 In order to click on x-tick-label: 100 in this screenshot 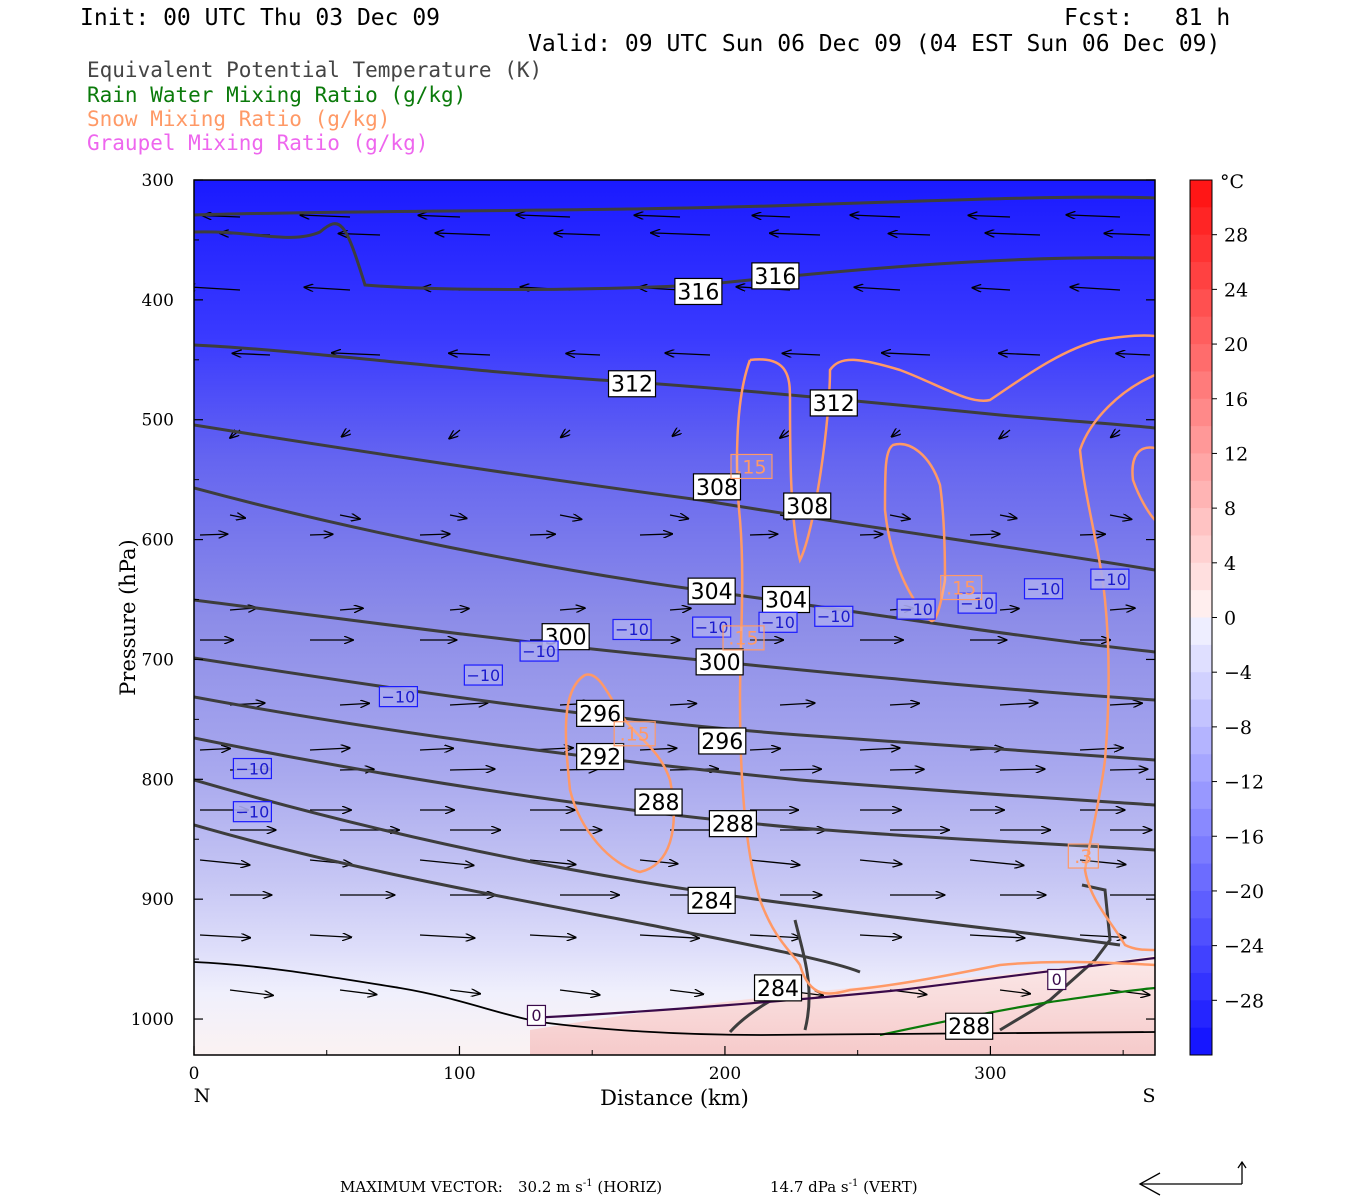, I will do `click(459, 1074)`.